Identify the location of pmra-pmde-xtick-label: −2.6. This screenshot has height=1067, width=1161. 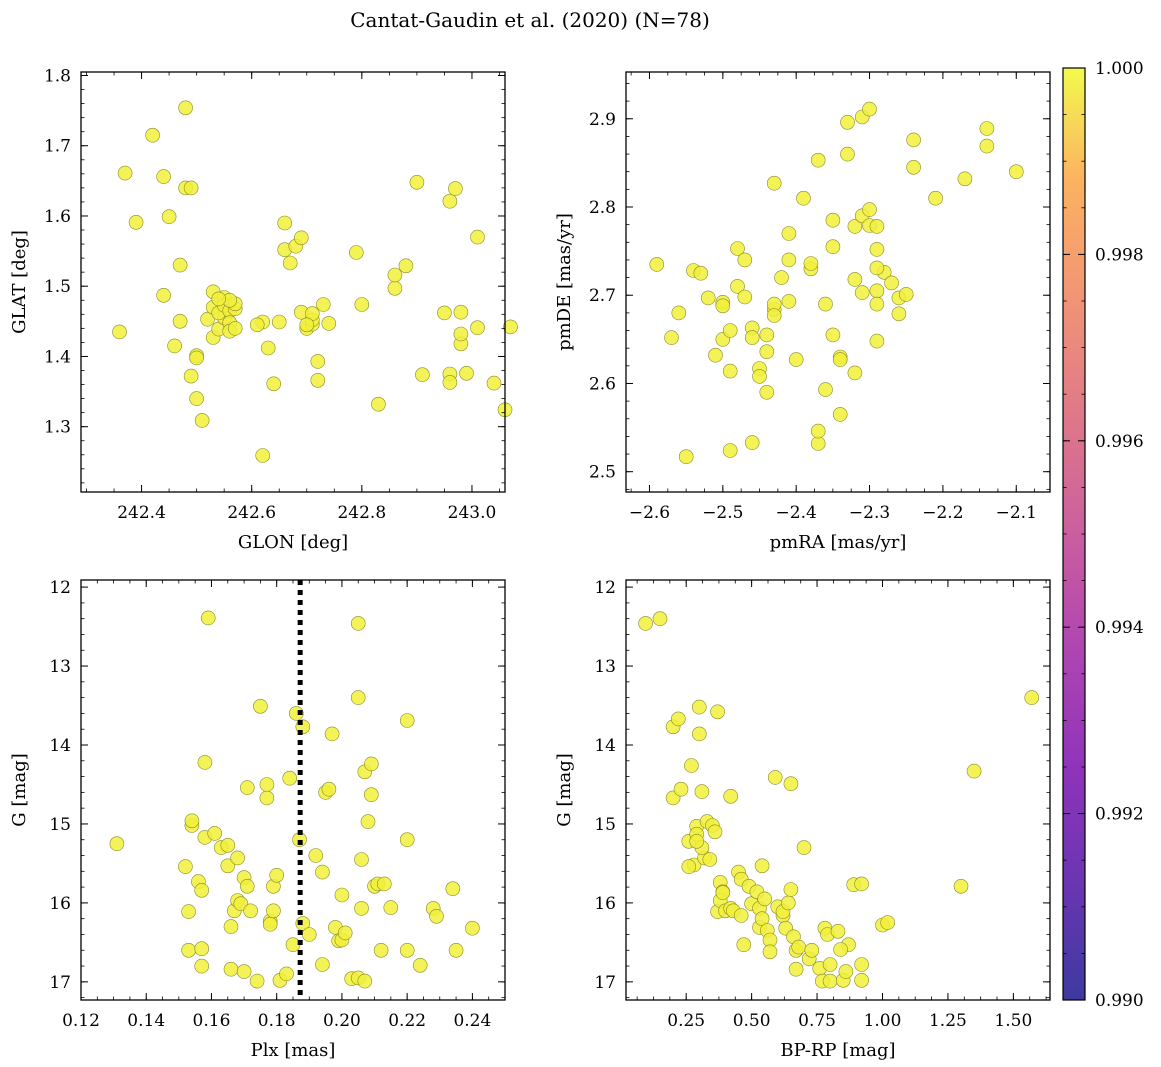
(649, 513).